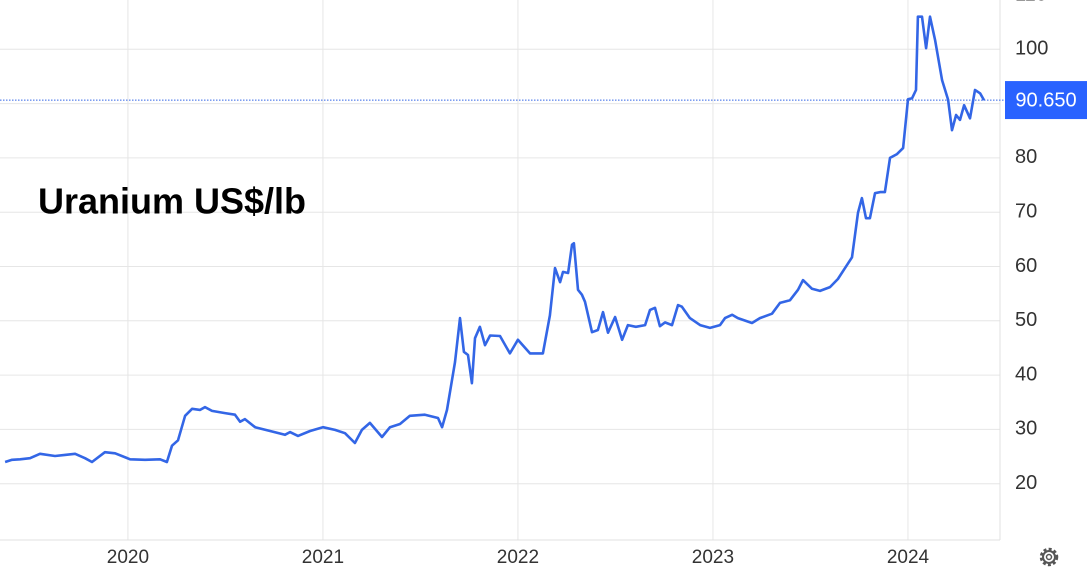  Describe the element at coordinates (323, 557) in the screenshot. I see `x-tick-label: 2021` at that location.